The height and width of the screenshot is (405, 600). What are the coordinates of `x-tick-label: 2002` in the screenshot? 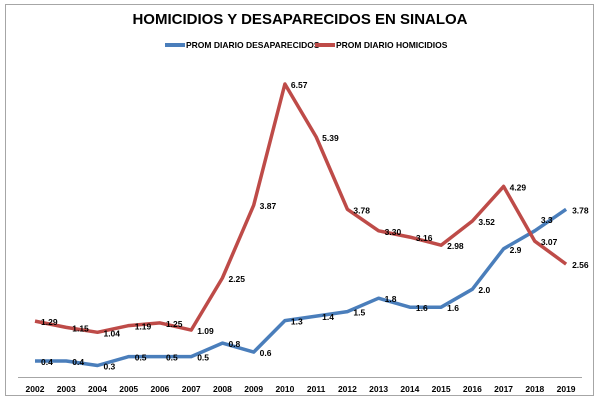 It's located at (35, 389).